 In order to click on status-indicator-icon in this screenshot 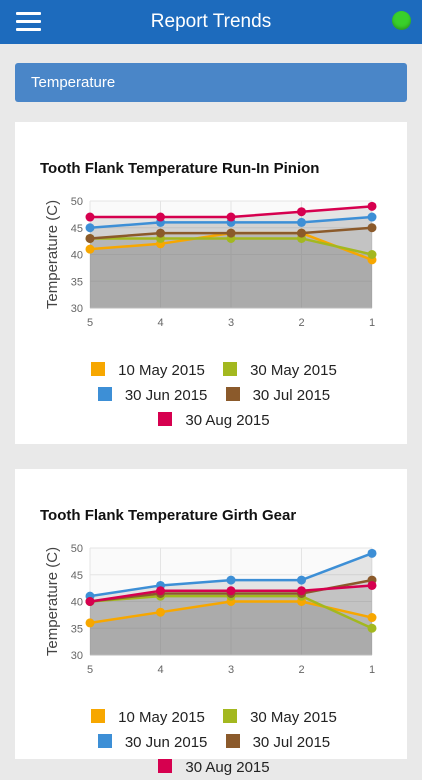, I will do `click(401, 20)`.